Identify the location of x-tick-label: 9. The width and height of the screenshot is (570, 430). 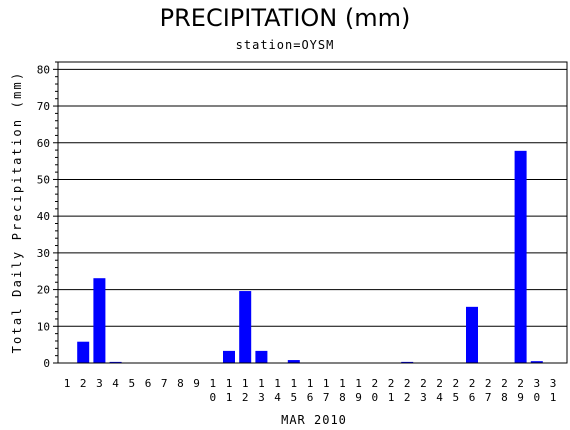
(196, 383).